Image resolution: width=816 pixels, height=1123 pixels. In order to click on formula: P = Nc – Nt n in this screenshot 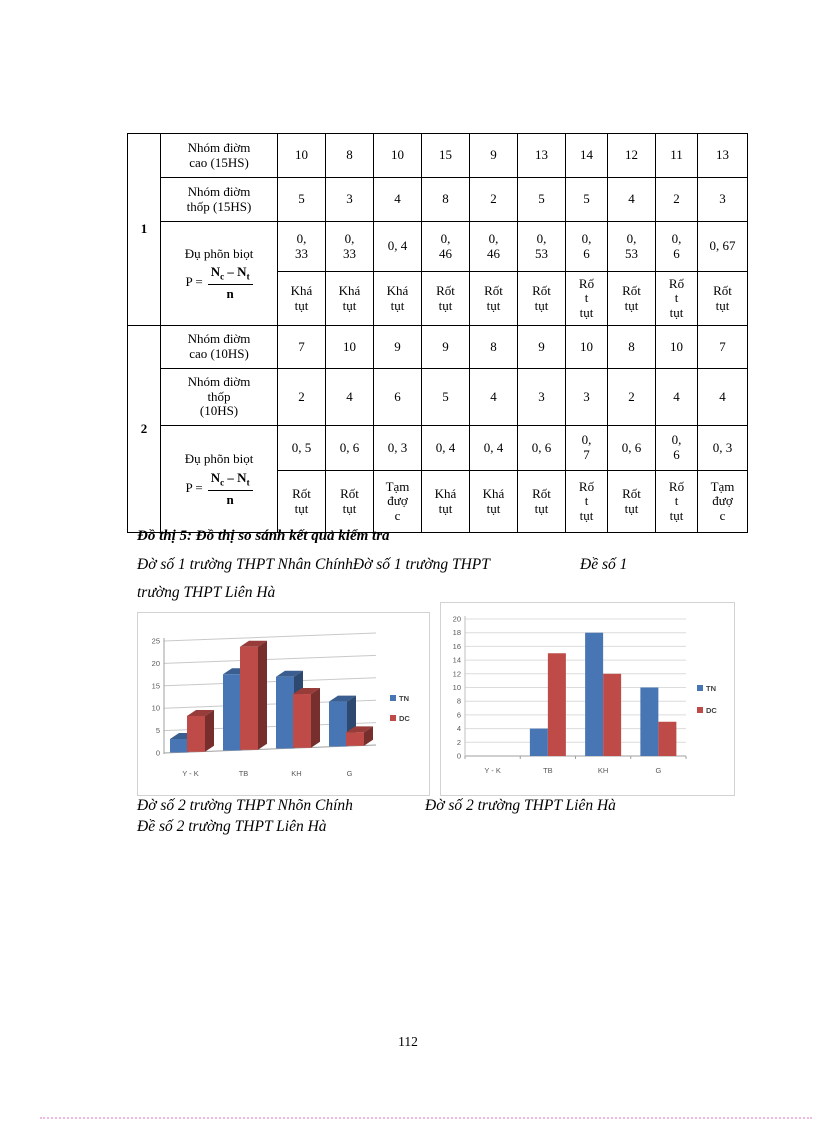, I will do `click(219, 488)`.